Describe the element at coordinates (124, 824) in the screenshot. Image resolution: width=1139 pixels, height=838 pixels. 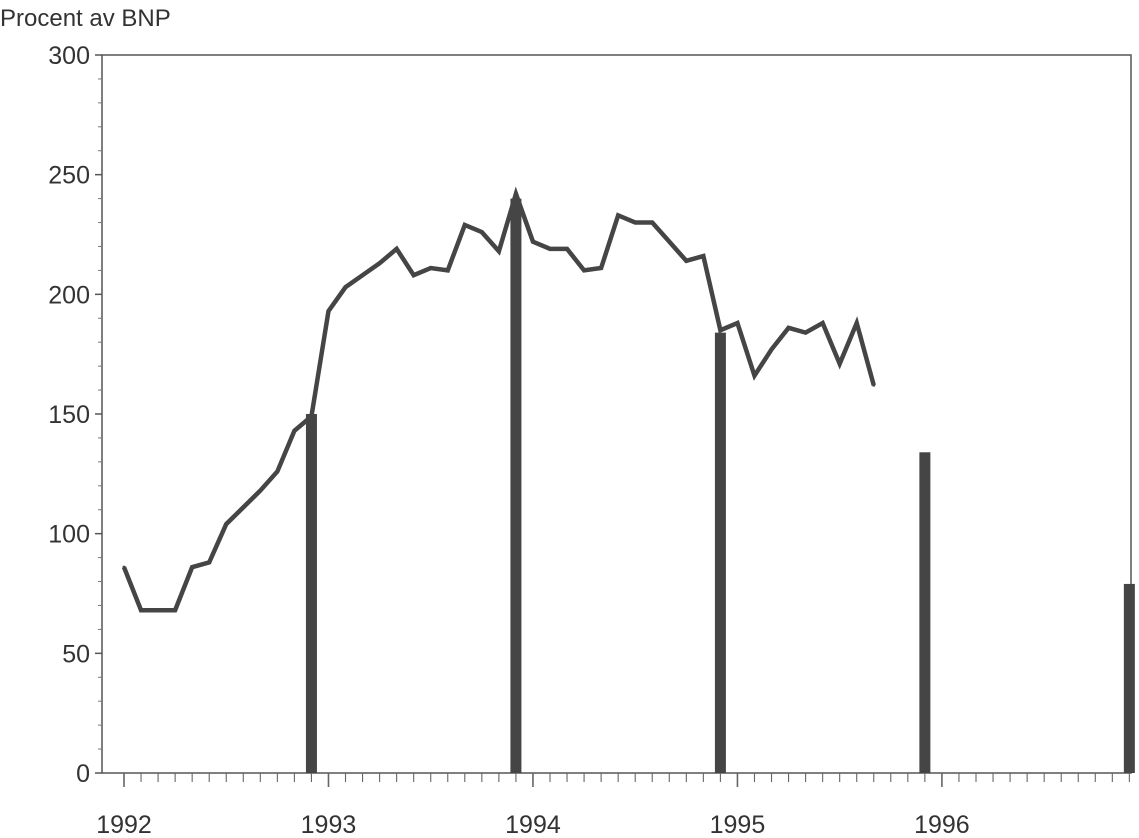
I see `x-tick-label: 1992` at that location.